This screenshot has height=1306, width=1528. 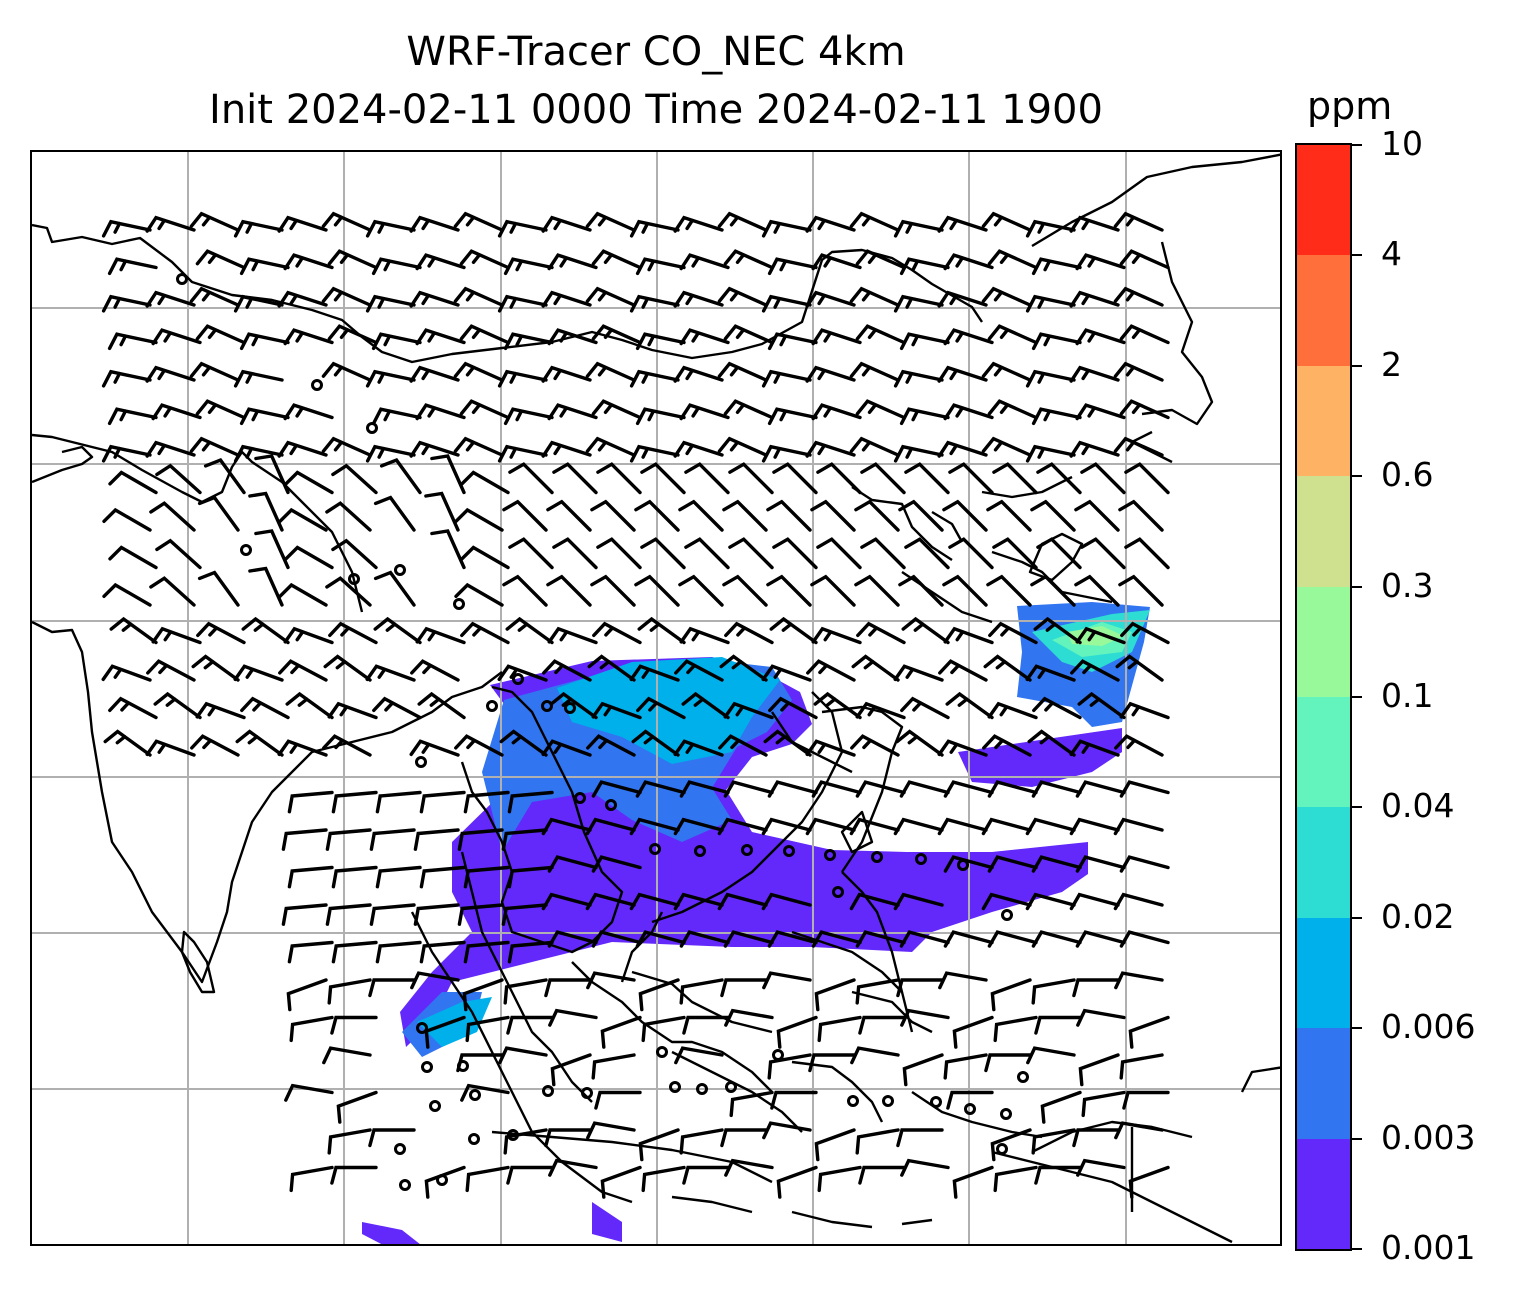 What do you see at coordinates (1350, 106) in the screenshot?
I see `colorbar-units-label: ppm` at bounding box center [1350, 106].